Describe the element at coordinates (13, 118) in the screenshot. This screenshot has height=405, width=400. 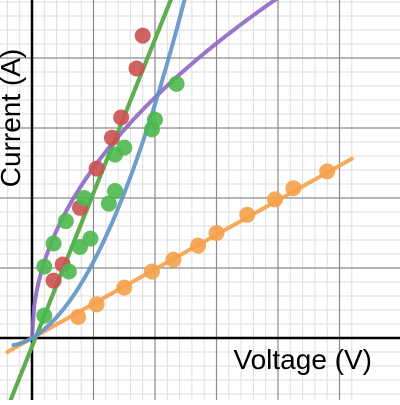
I see `y-axis-label: Current (A)` at that location.